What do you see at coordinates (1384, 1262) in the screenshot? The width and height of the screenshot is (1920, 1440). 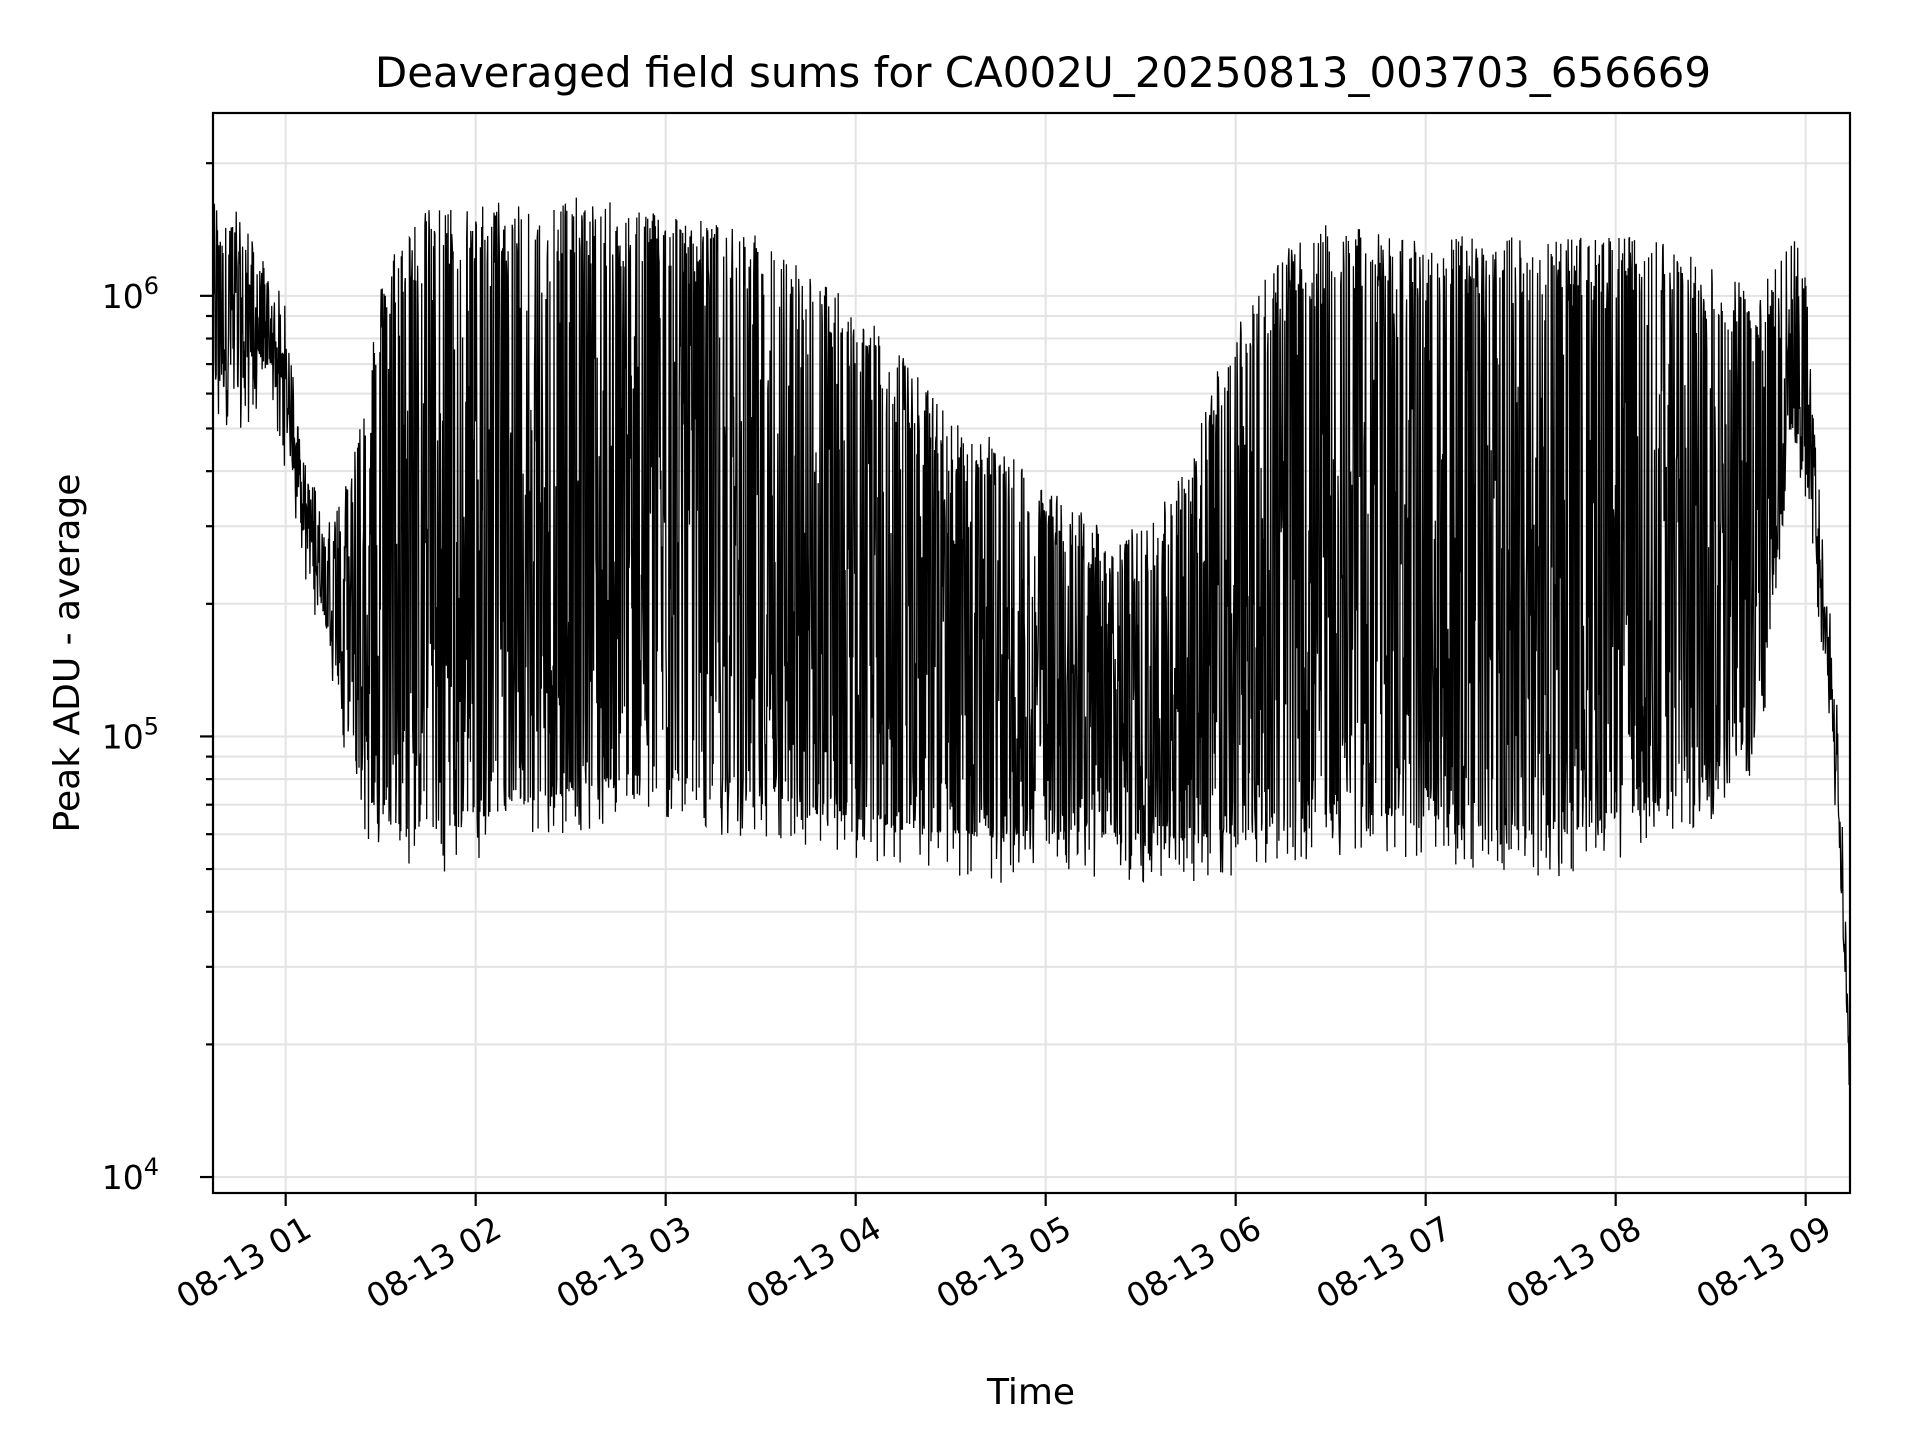 I see `x-tick-label: 08-13 07` at bounding box center [1384, 1262].